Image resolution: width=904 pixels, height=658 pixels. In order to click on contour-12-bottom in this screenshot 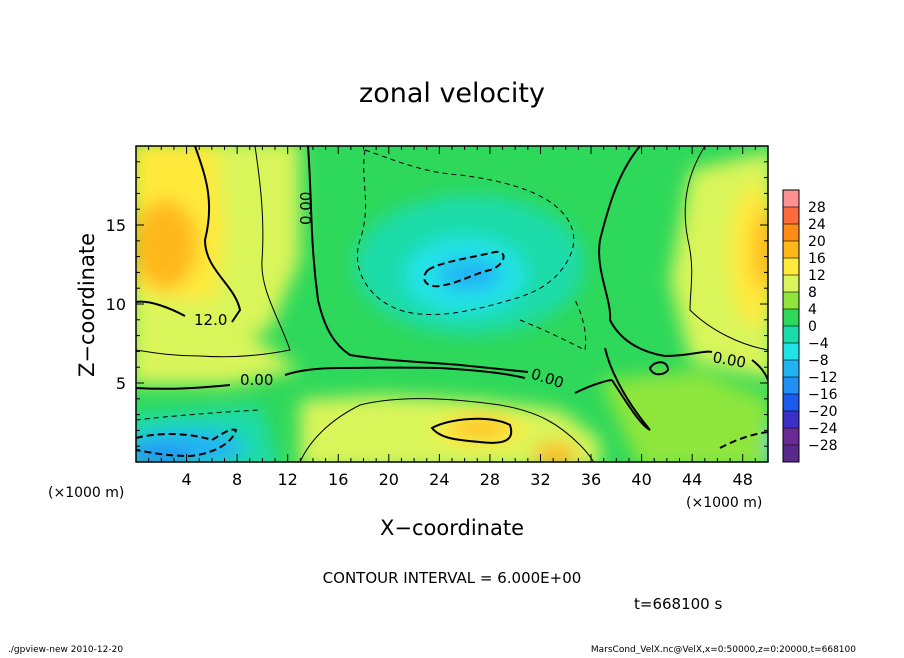, I will do `click(471, 430)`.